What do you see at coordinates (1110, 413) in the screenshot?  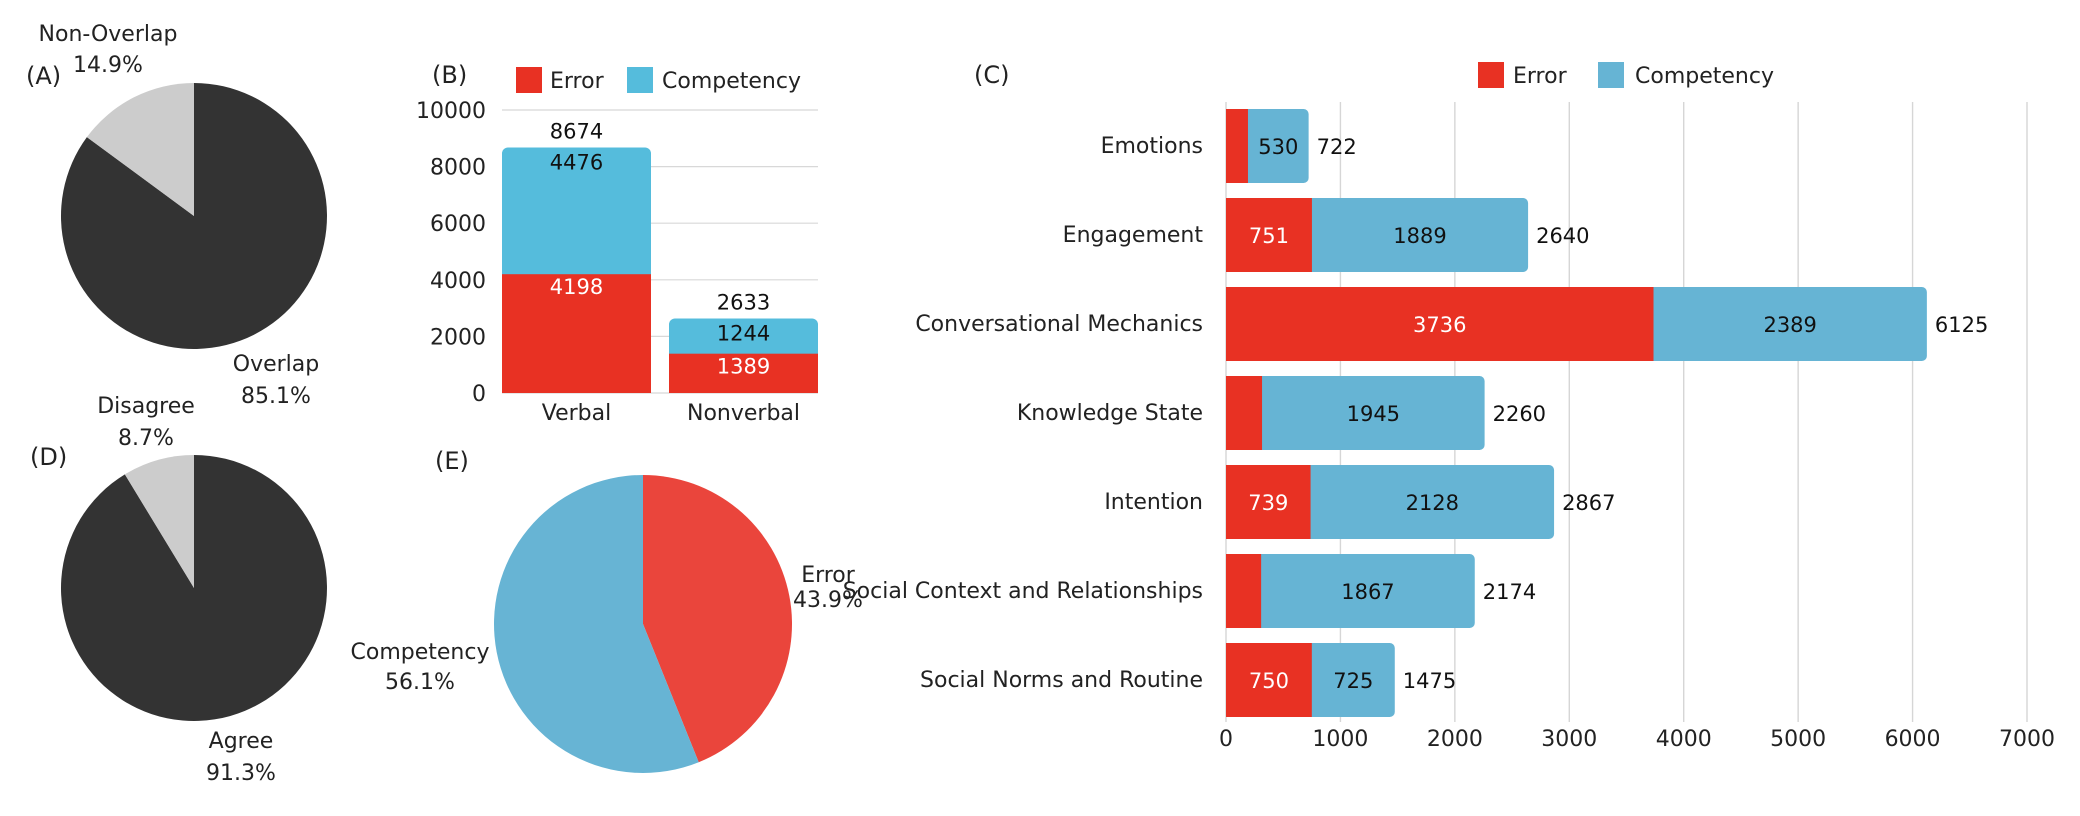 I see `chart-c-category-label: Knowledge State` at bounding box center [1110, 413].